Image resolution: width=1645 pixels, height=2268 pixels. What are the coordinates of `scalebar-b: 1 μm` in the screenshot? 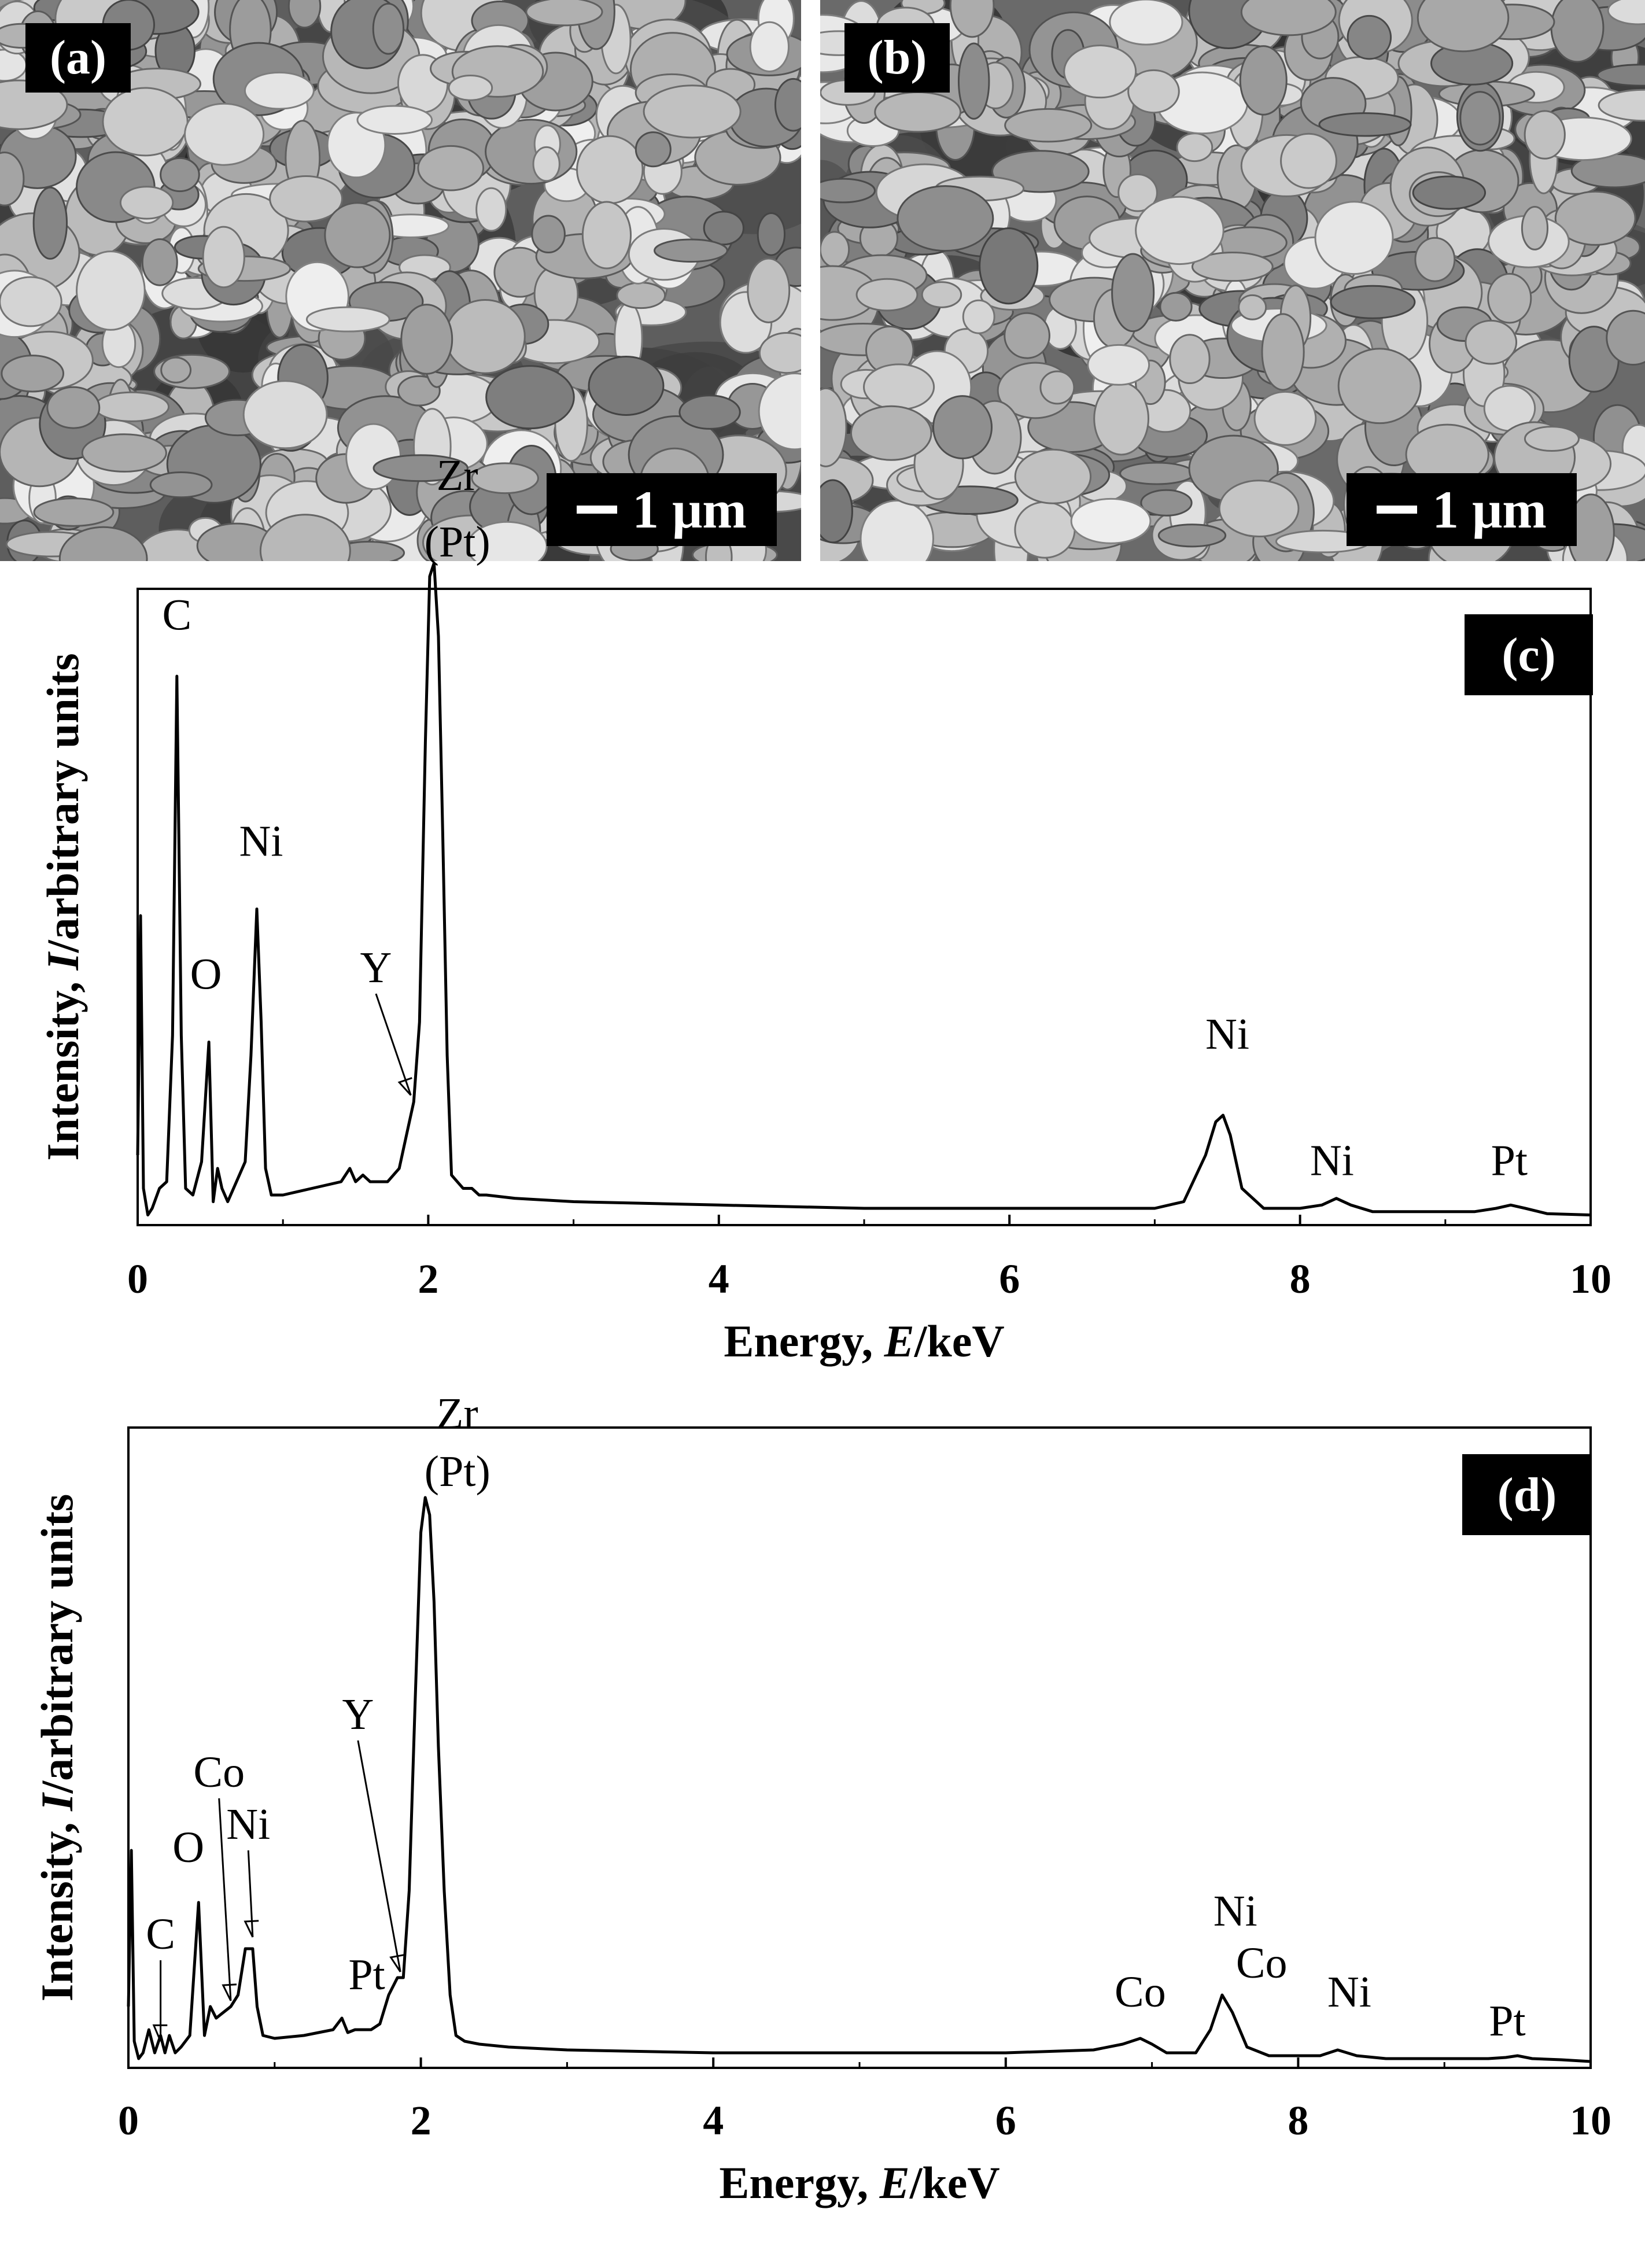 It's located at (1462, 509).